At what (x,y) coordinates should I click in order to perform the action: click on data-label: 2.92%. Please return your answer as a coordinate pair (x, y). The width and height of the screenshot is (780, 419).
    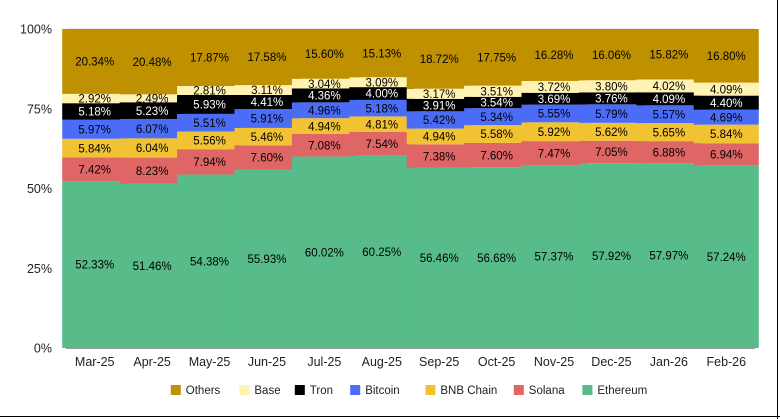
    Looking at the image, I should click on (94, 100).